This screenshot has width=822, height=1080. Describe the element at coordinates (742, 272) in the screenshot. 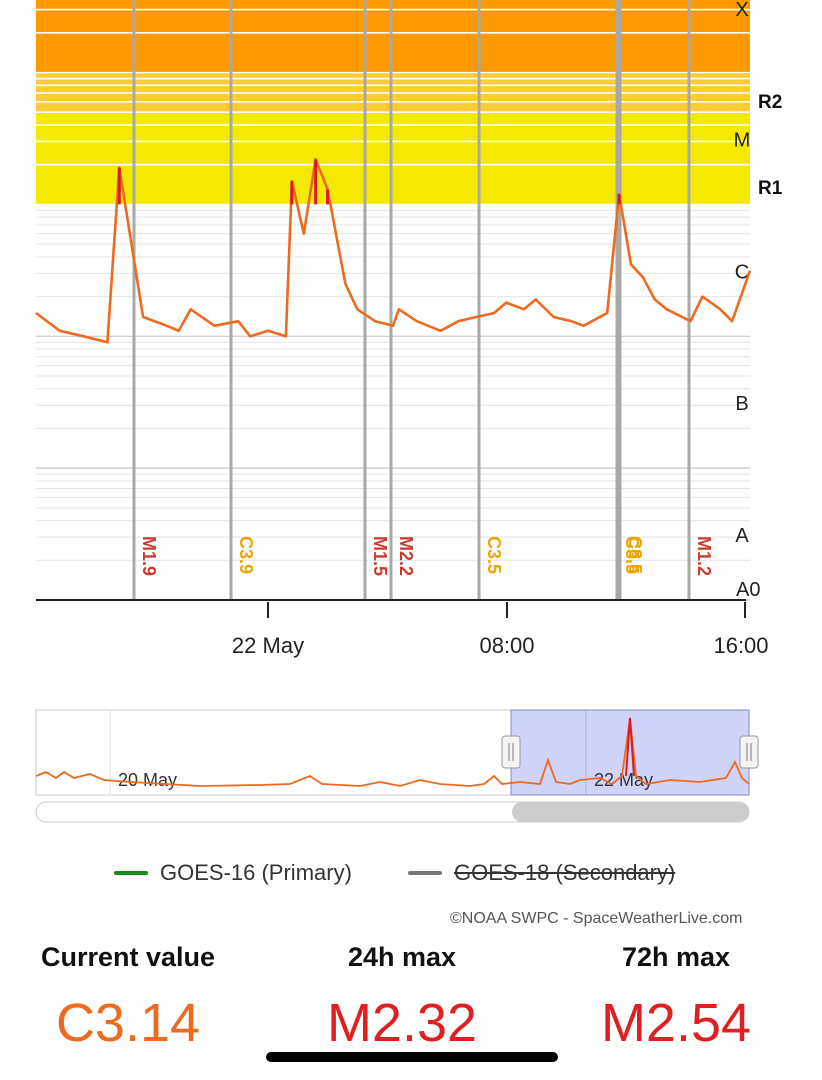

I see `class-label-c: C` at that location.